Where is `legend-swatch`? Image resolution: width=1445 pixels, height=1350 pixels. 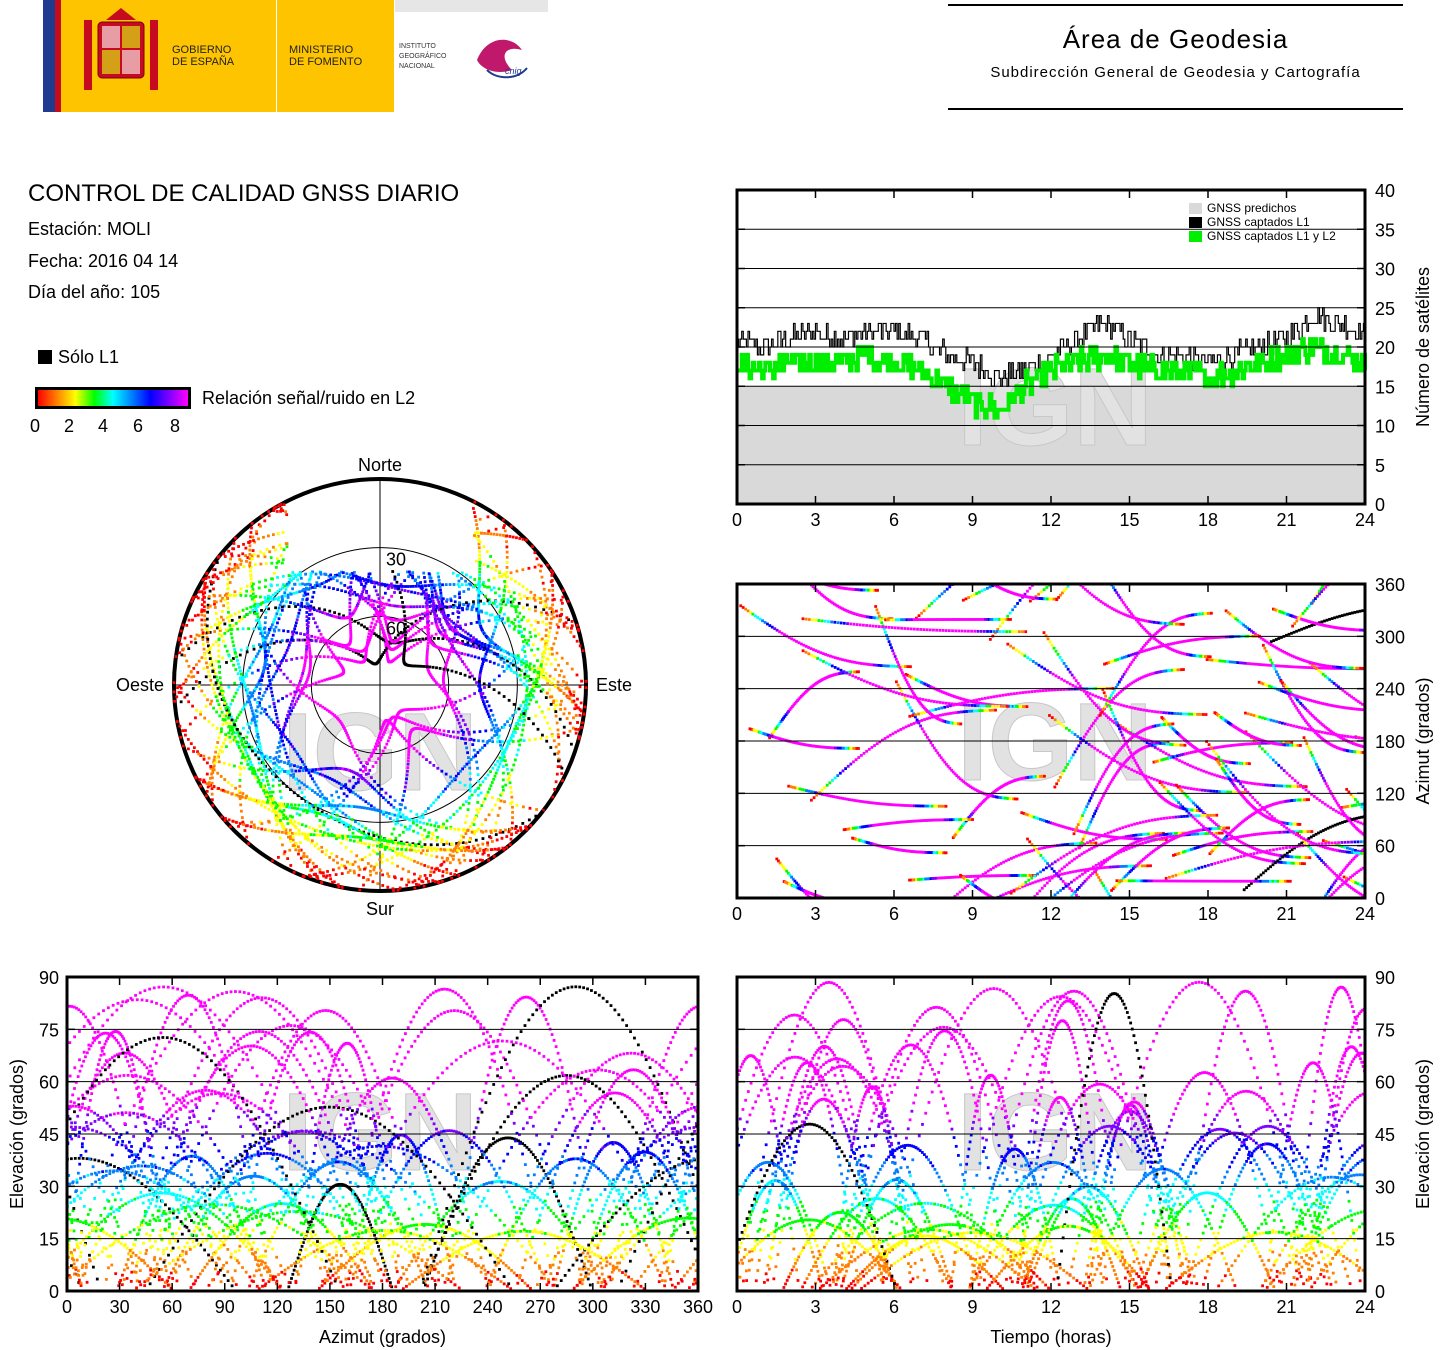 legend-swatch is located at coordinates (1195, 236).